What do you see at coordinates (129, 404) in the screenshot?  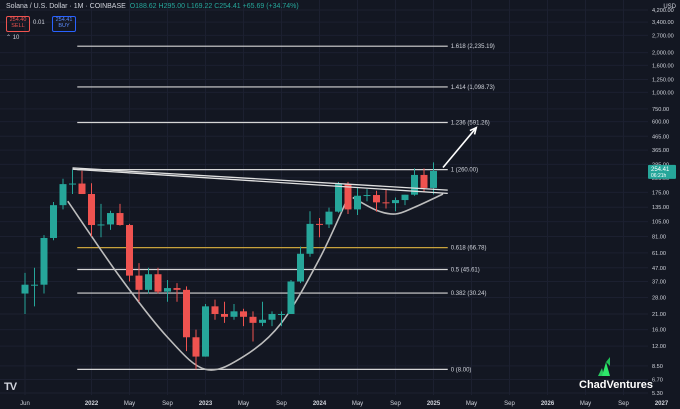 I see `x-tick-2: May` at bounding box center [129, 404].